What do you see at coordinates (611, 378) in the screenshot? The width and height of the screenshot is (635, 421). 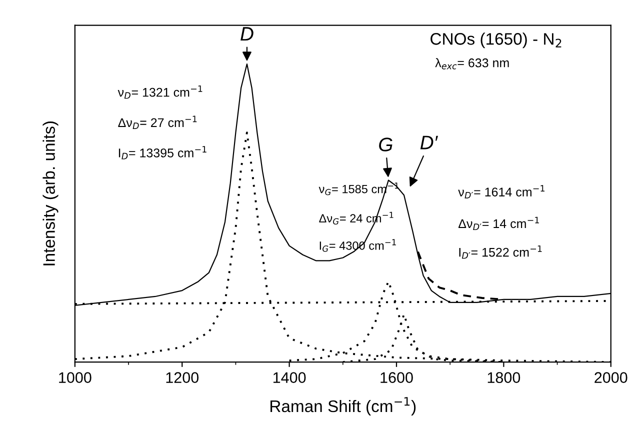 I see `x-tick-label: 2000` at bounding box center [611, 378].